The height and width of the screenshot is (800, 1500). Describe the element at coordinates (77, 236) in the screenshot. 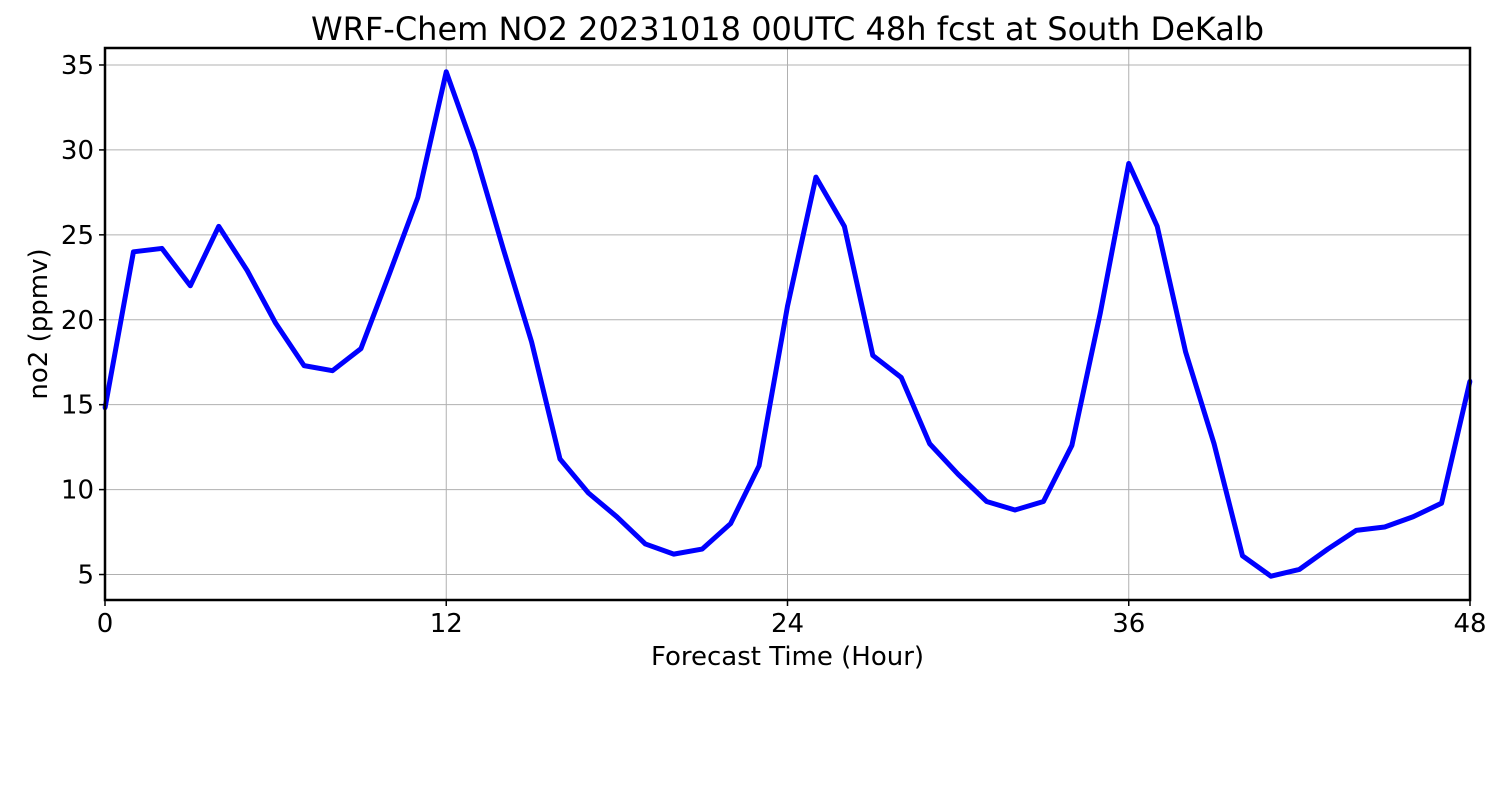

I see `y-tick-label: 25` at that location.